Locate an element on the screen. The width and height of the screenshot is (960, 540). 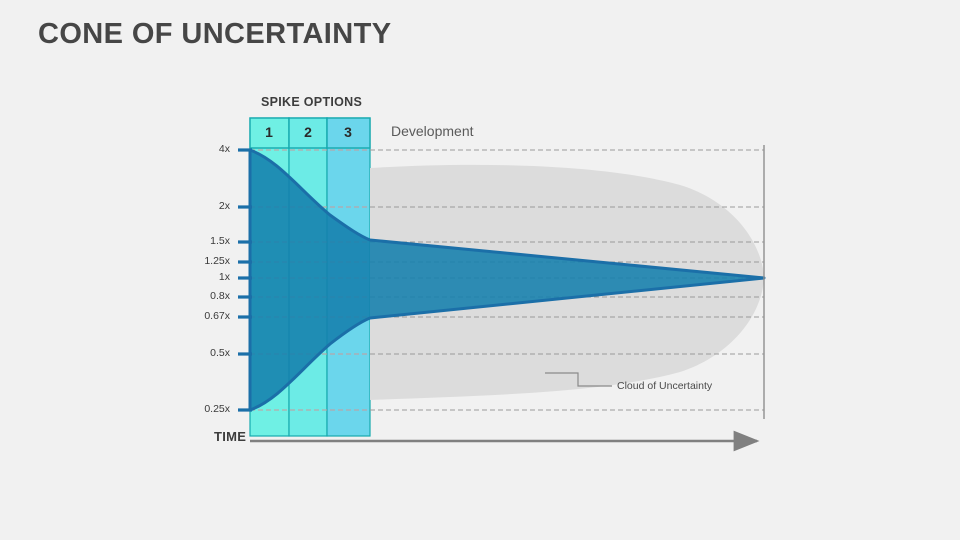
ytick-label-0-67x: 0.67x is located at coordinates (217, 316).